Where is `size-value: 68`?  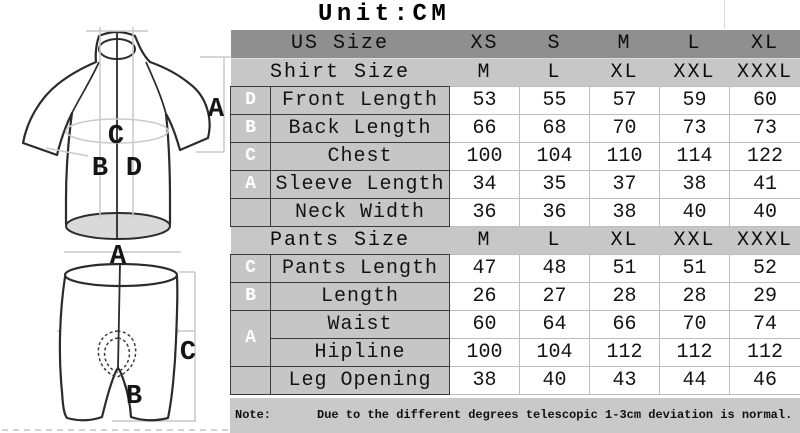
size-value: 68 is located at coordinates (555, 128).